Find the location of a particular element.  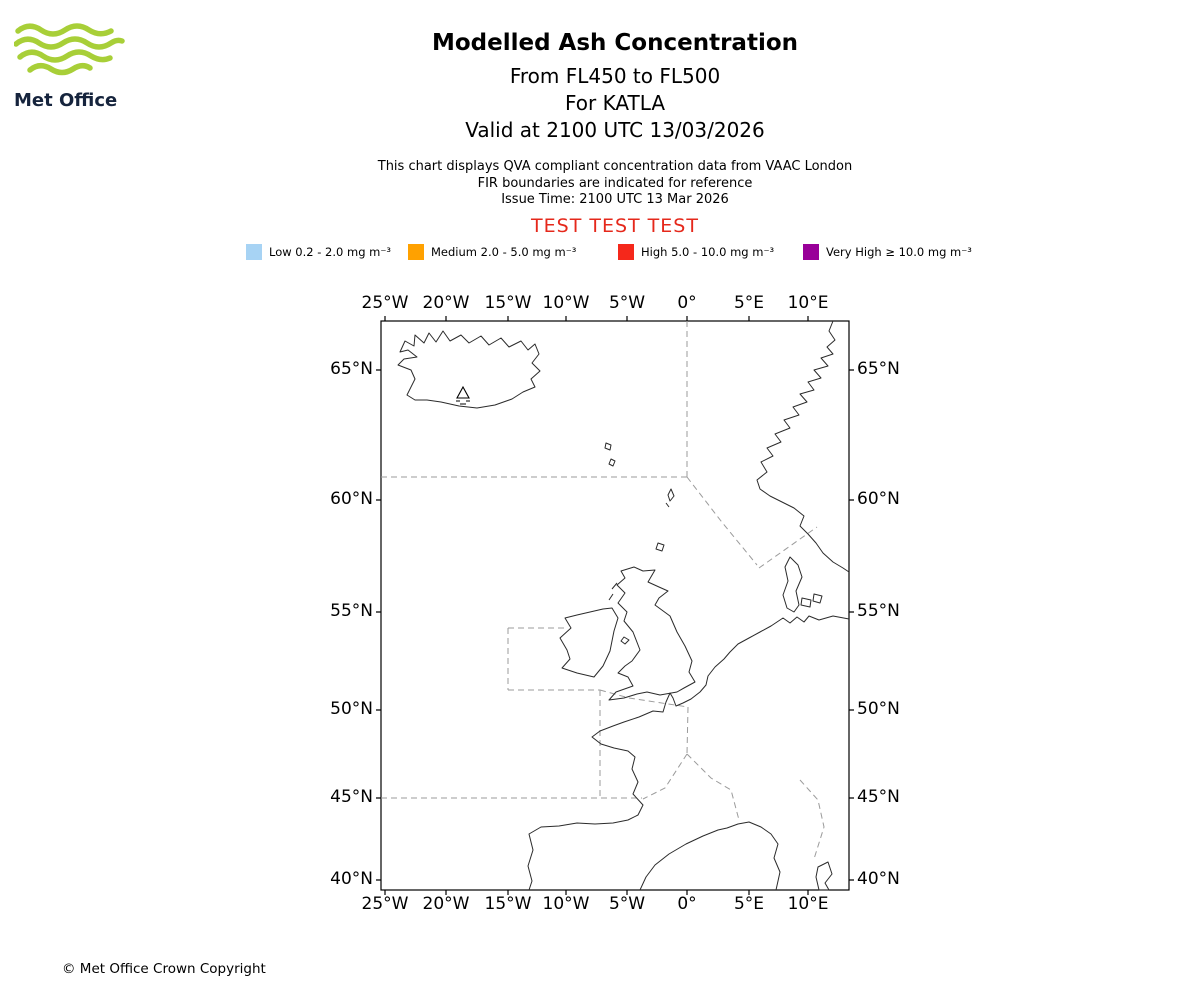

coast-denmark is located at coordinates (802, 584).